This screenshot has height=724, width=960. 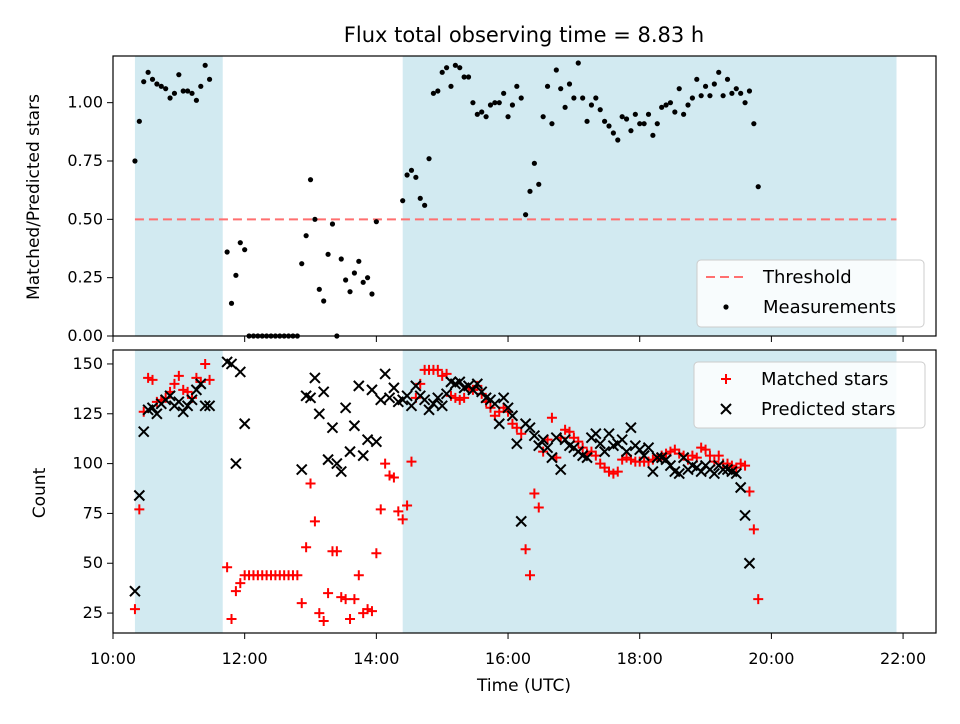 What do you see at coordinates (640, 658) in the screenshot?
I see `x-tick-label: 18:00` at bounding box center [640, 658].